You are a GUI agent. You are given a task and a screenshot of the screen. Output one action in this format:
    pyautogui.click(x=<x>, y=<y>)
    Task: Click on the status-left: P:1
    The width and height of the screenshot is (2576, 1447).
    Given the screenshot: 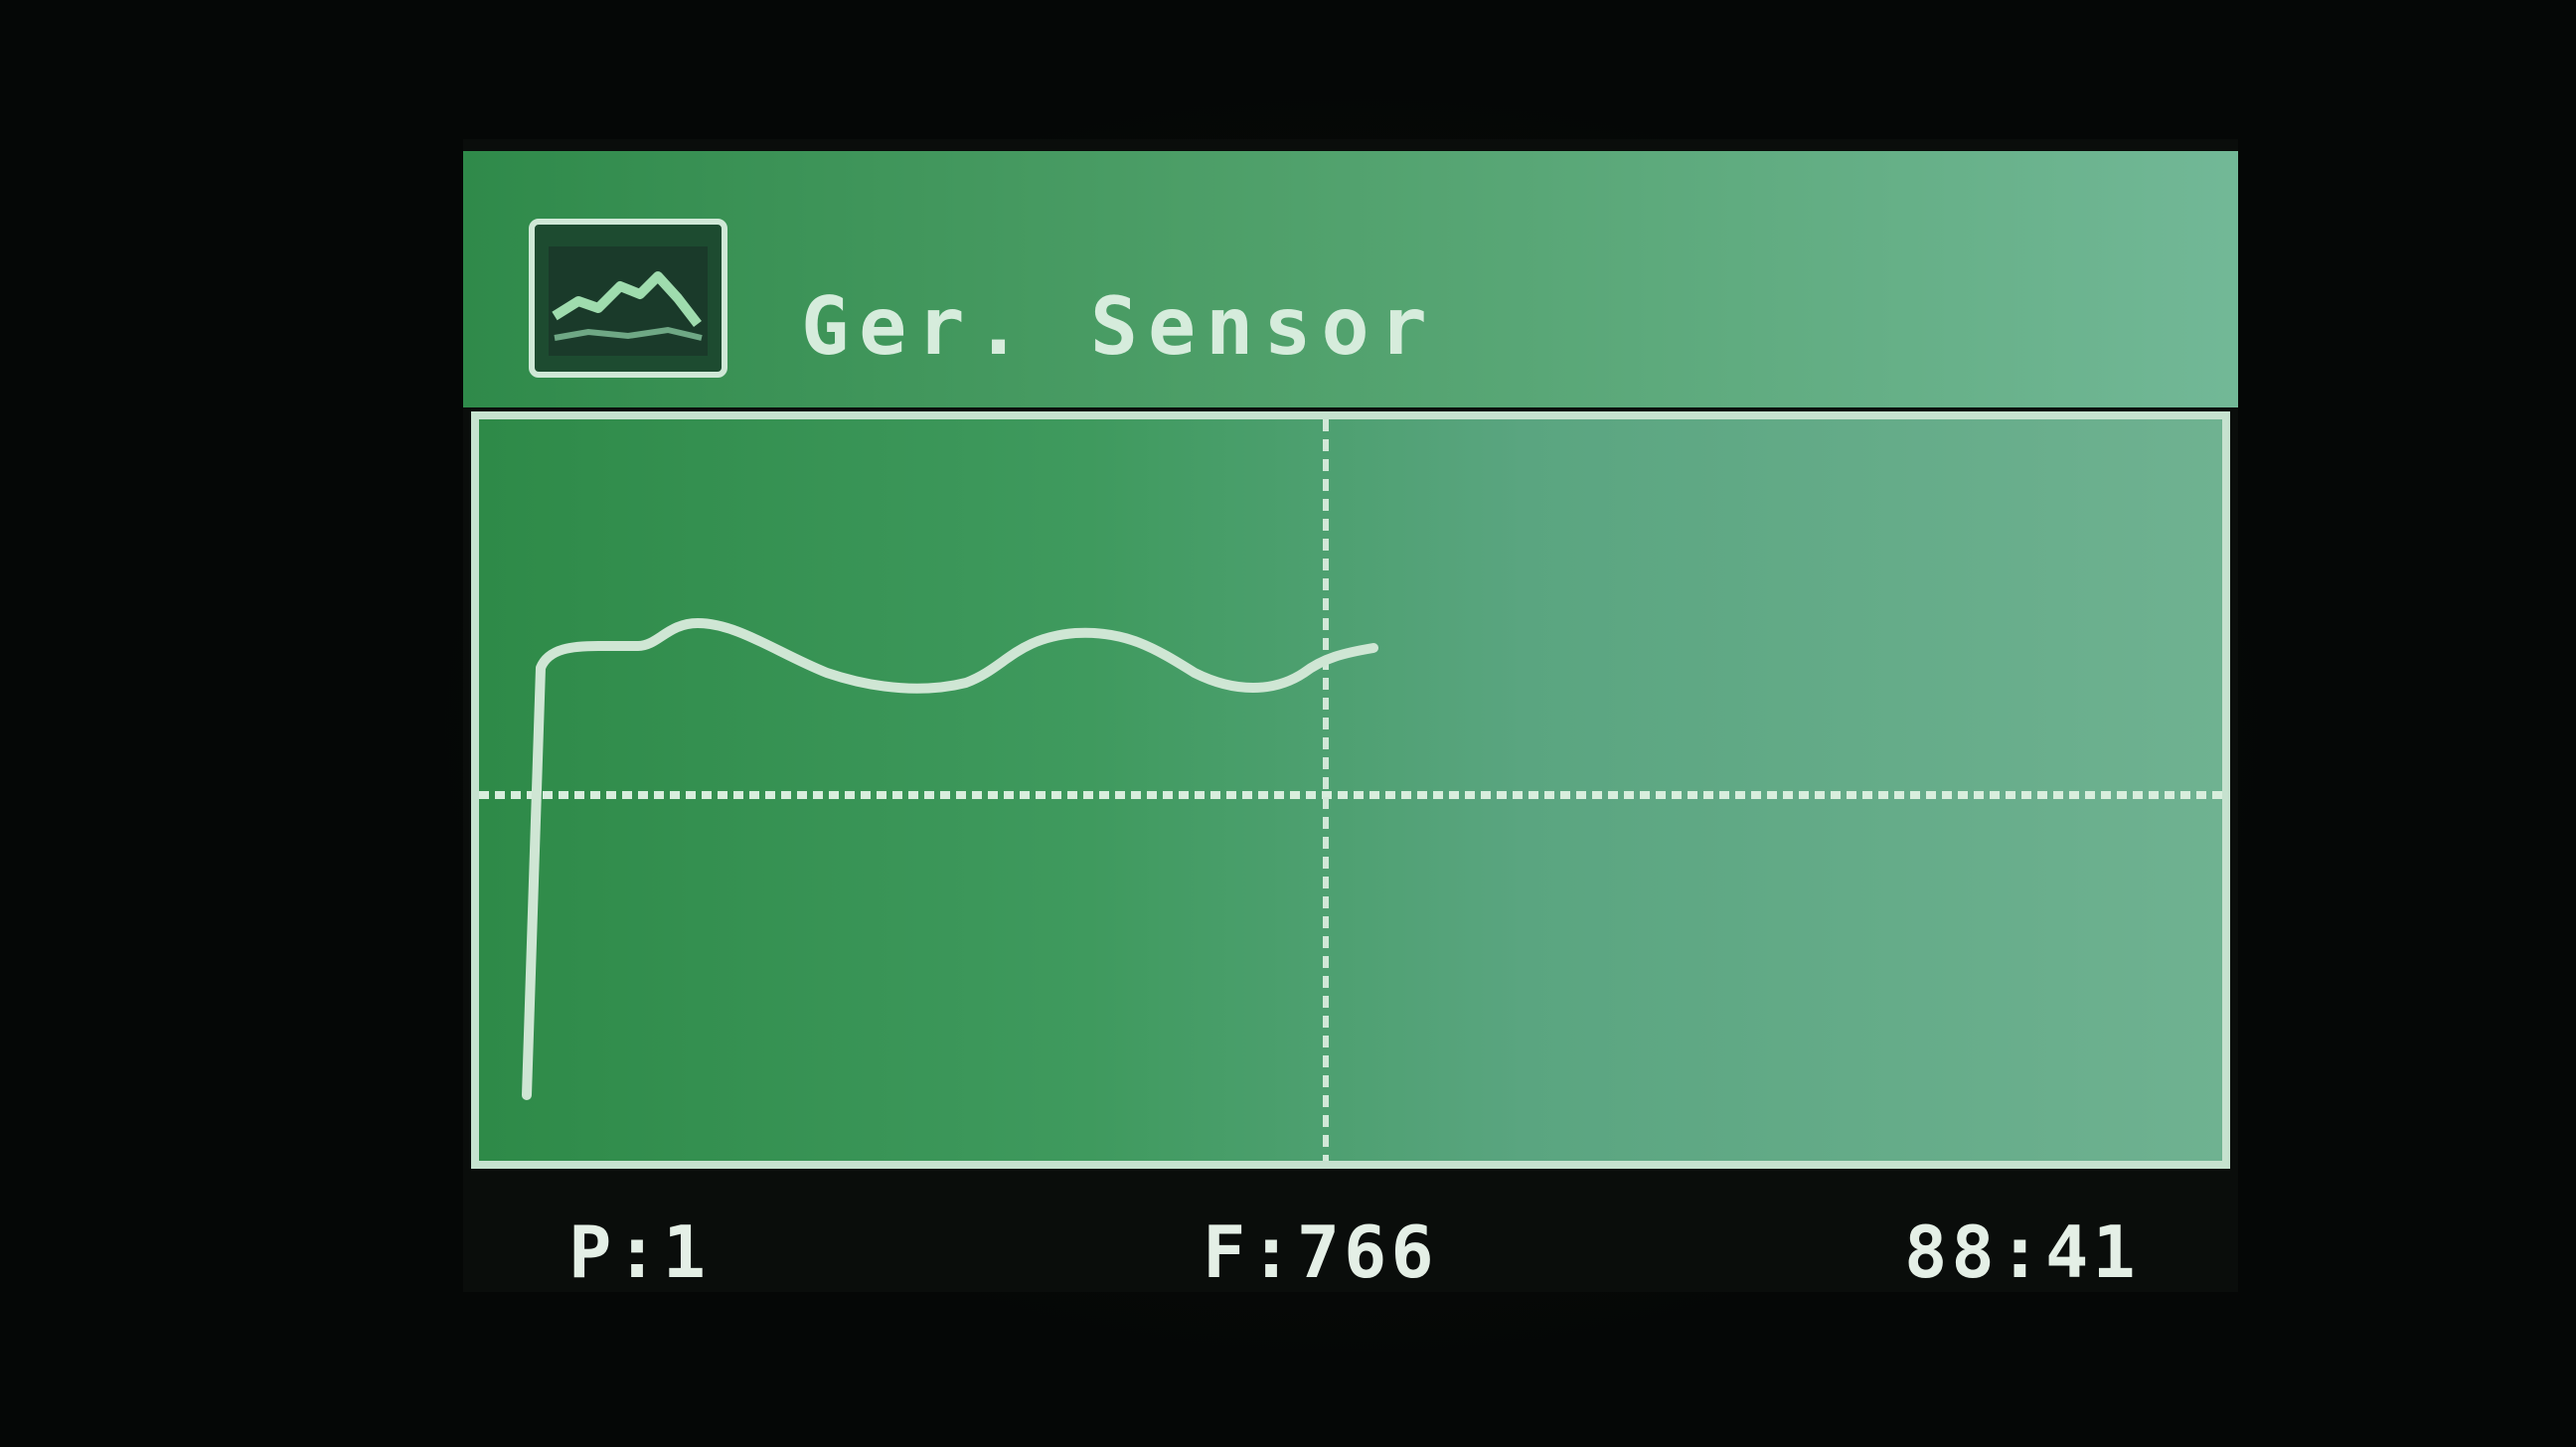 What is the action you would take?
    pyautogui.click(x=639, y=1252)
    